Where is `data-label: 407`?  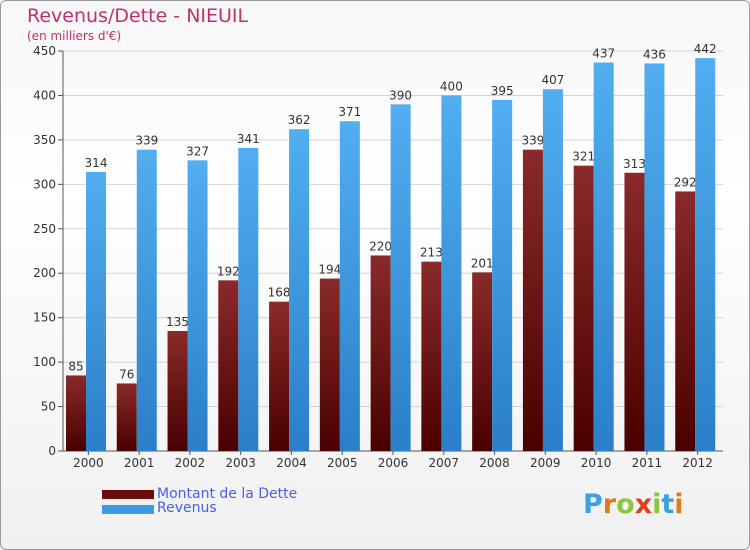 data-label: 407 is located at coordinates (552, 80).